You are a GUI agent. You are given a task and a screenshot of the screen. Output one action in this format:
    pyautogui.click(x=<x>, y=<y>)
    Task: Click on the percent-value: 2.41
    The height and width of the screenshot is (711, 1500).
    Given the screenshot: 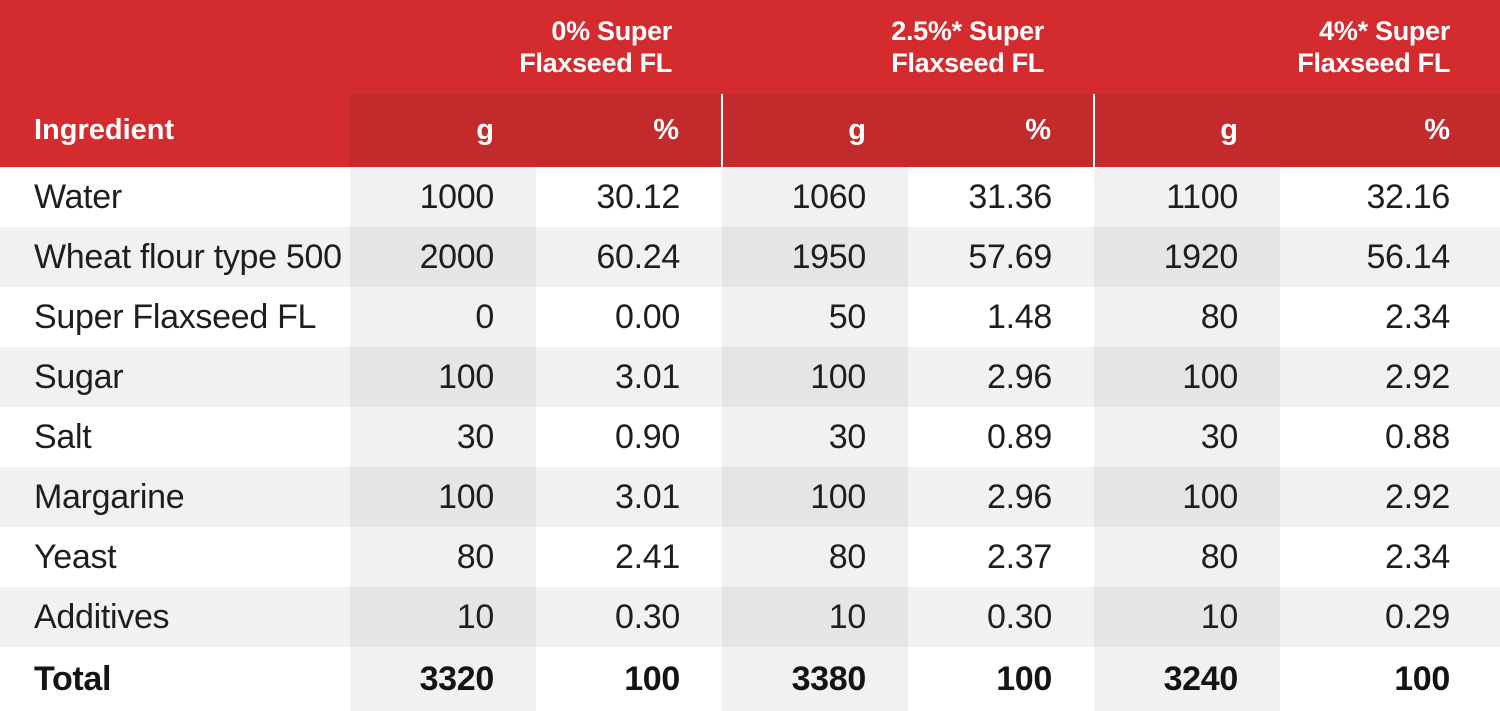 What is the action you would take?
    pyautogui.click(x=629, y=557)
    